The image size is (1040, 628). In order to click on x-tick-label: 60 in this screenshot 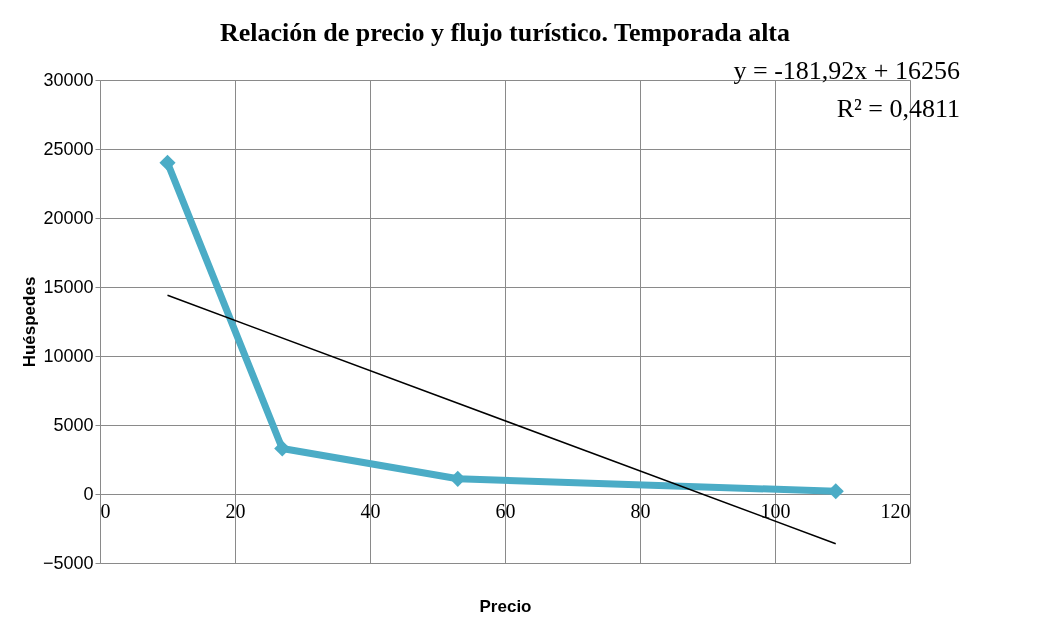, I will do `click(505, 510)`.